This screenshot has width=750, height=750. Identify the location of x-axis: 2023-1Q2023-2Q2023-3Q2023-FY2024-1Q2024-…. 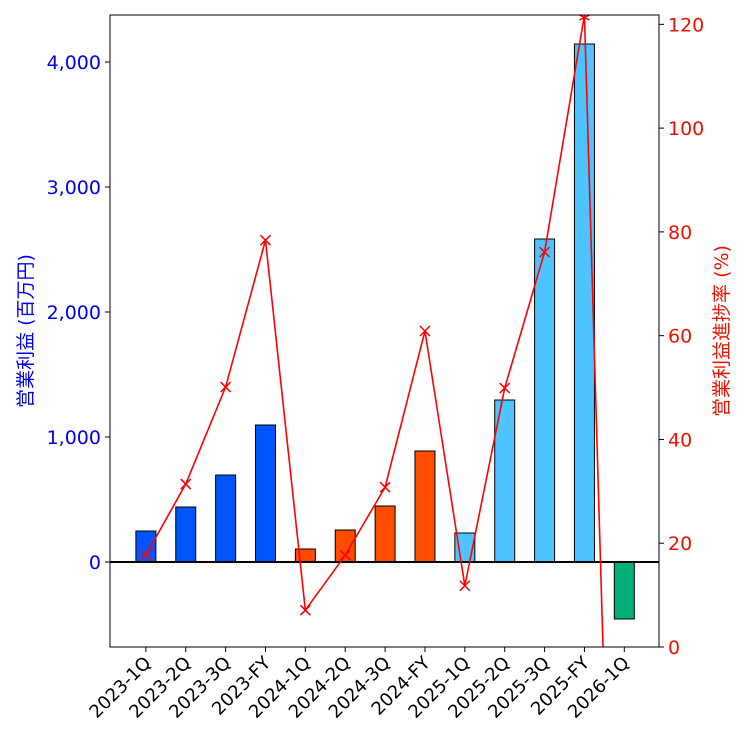
(359, 685).